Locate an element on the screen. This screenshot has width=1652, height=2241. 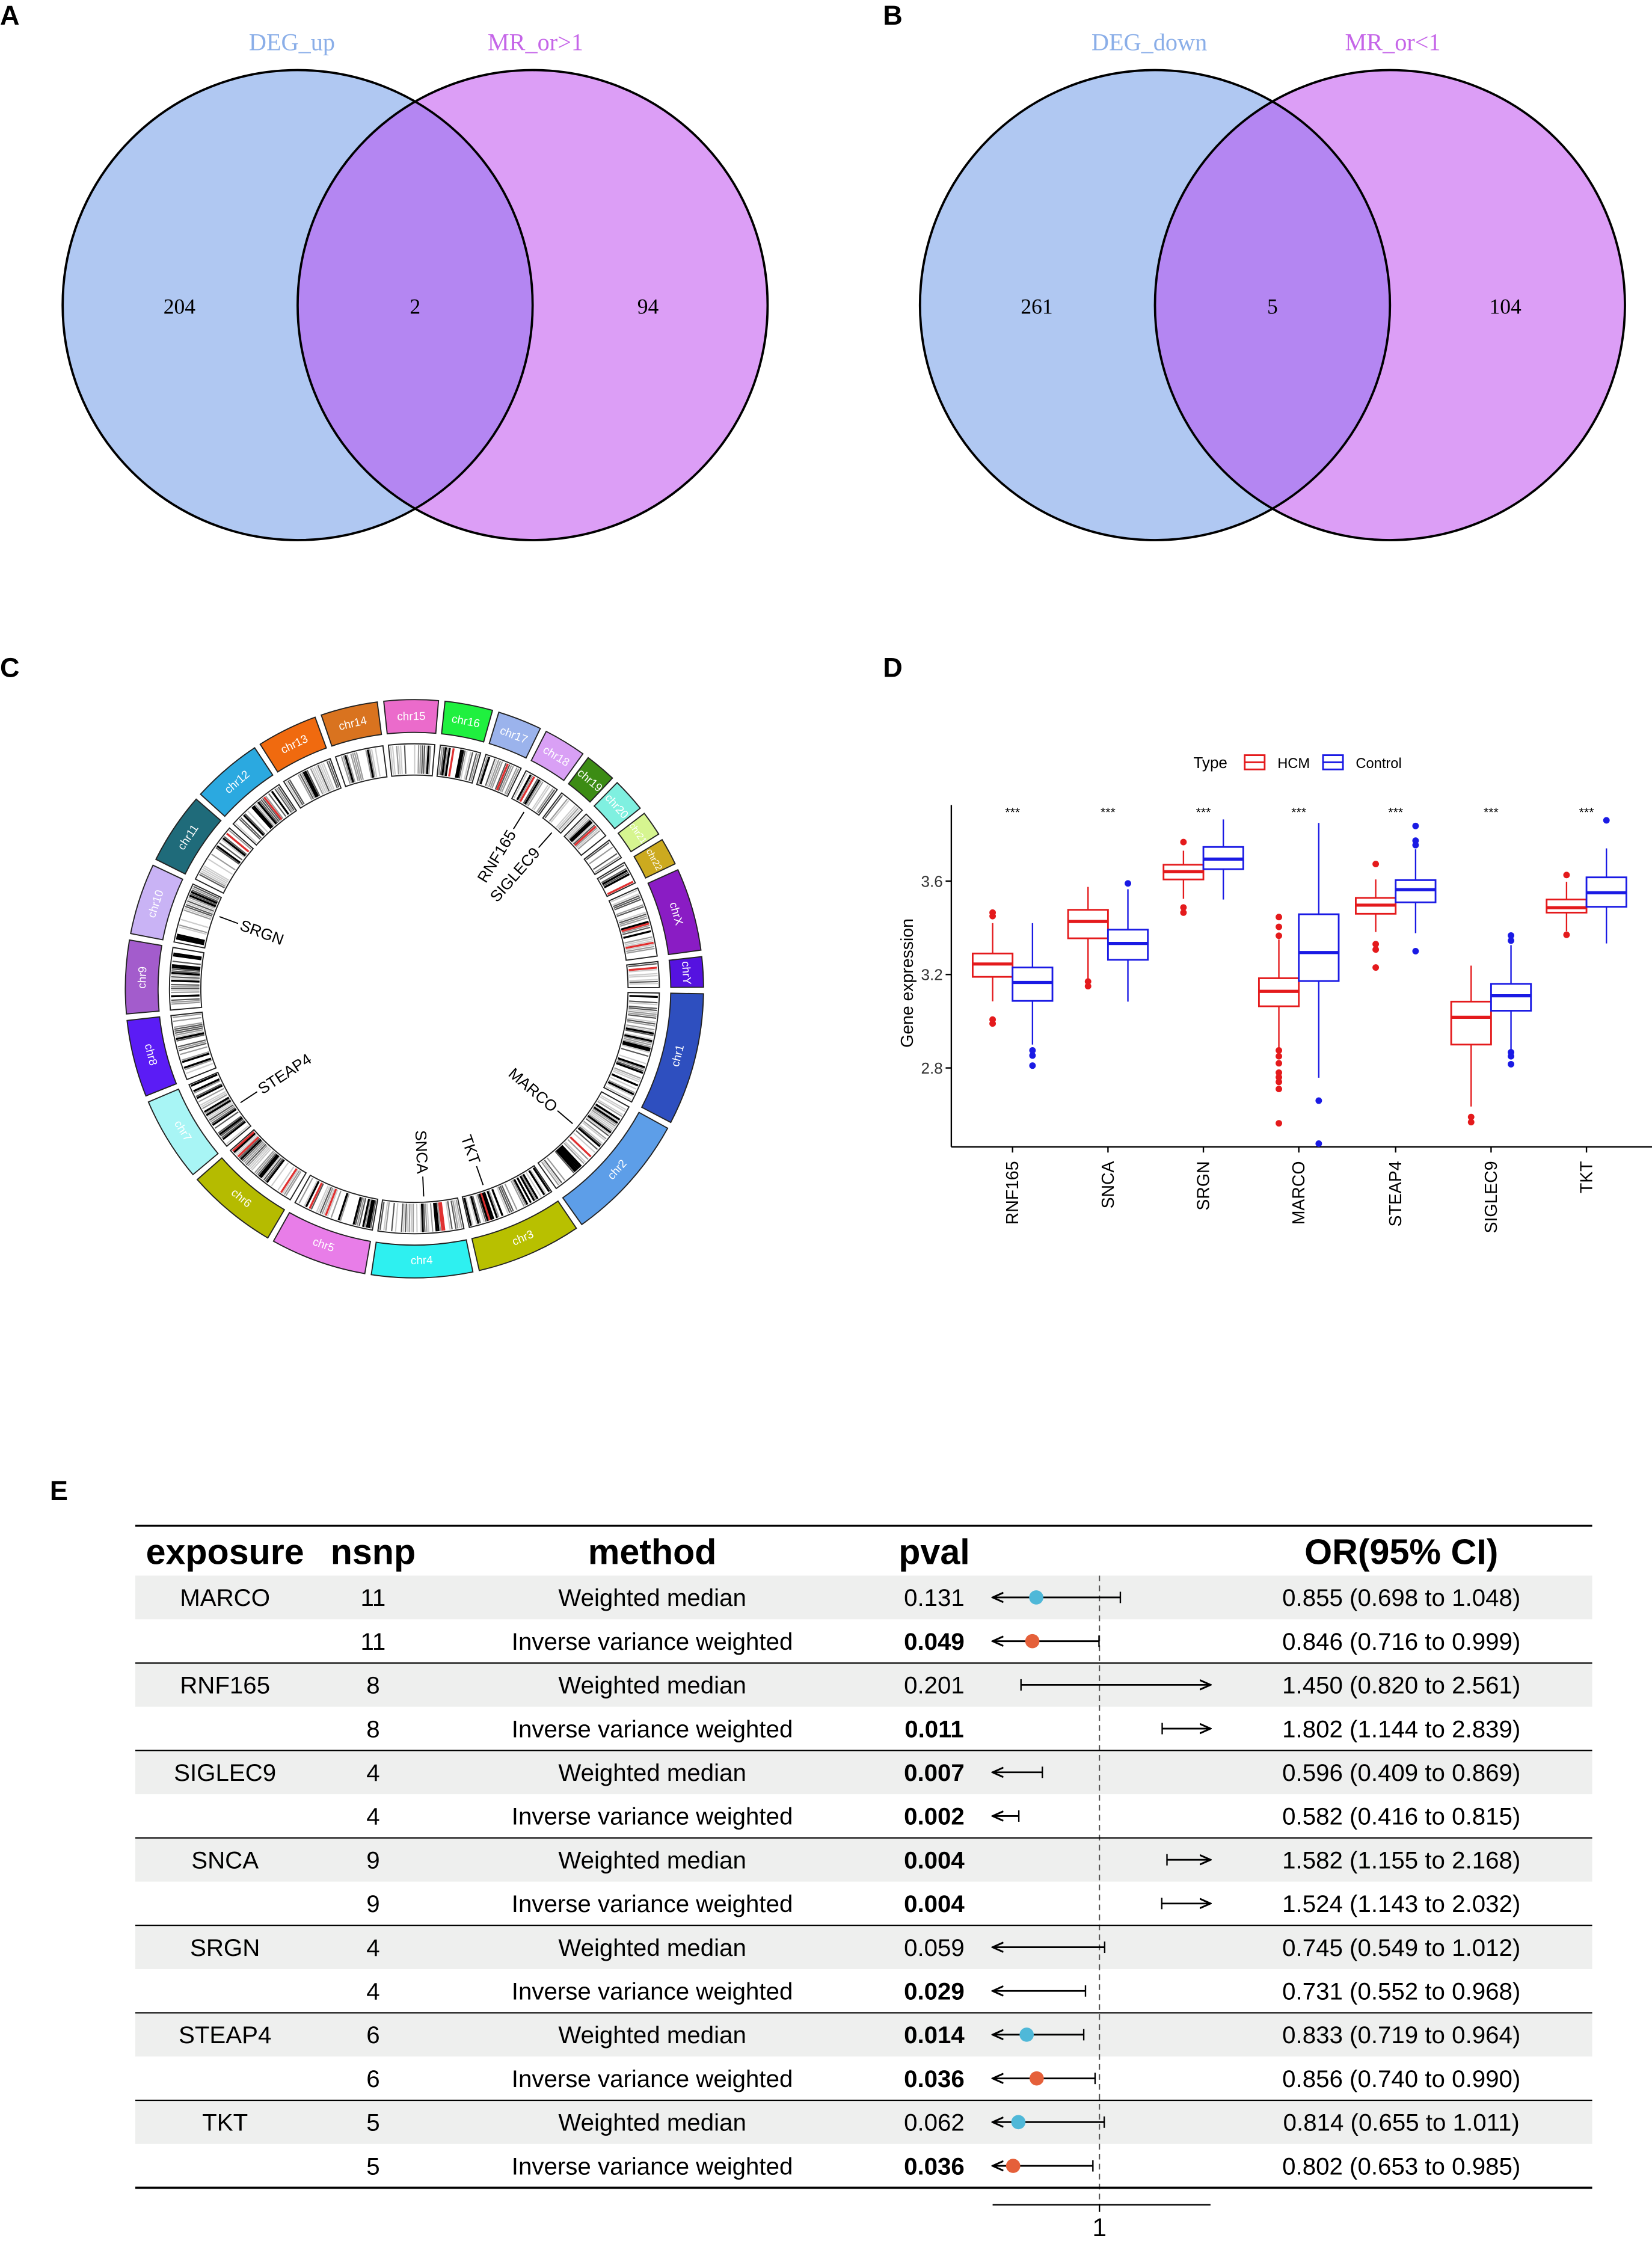
chromosome-segment-chr19 is located at coordinates (590, 780).